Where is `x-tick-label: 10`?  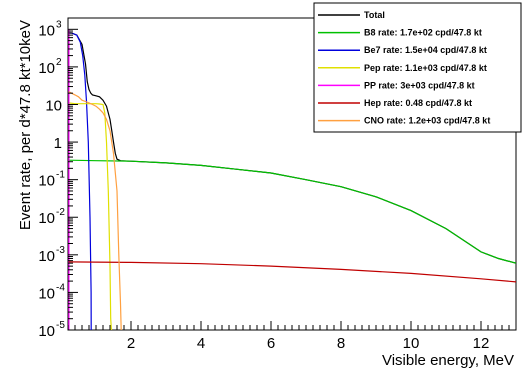 x-tick-label: 10 is located at coordinates (411, 343).